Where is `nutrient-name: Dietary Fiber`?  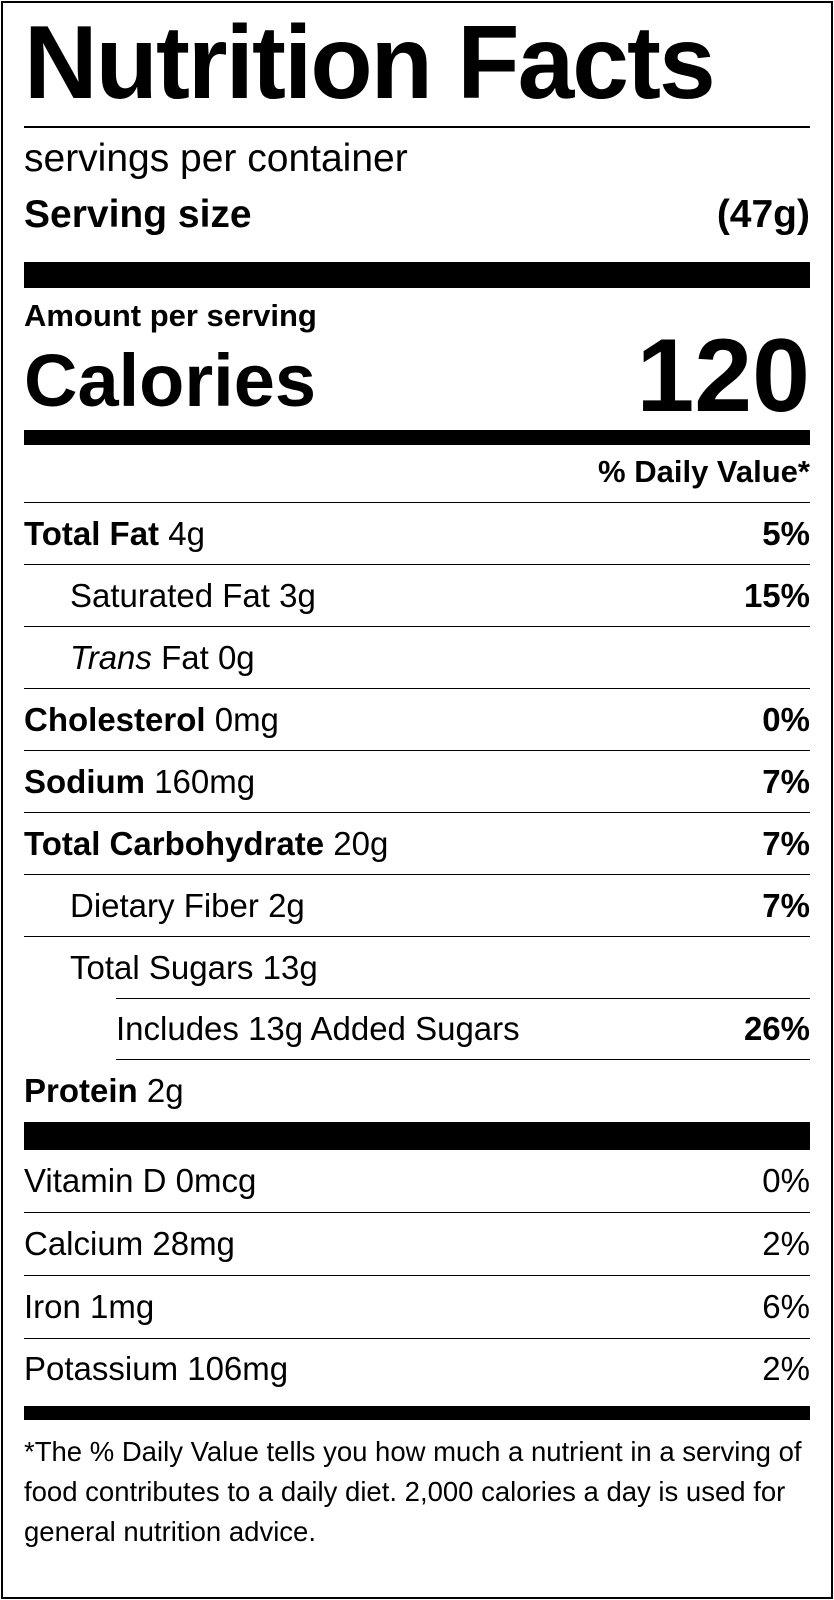 nutrient-name: Dietary Fiber is located at coordinates (164, 905).